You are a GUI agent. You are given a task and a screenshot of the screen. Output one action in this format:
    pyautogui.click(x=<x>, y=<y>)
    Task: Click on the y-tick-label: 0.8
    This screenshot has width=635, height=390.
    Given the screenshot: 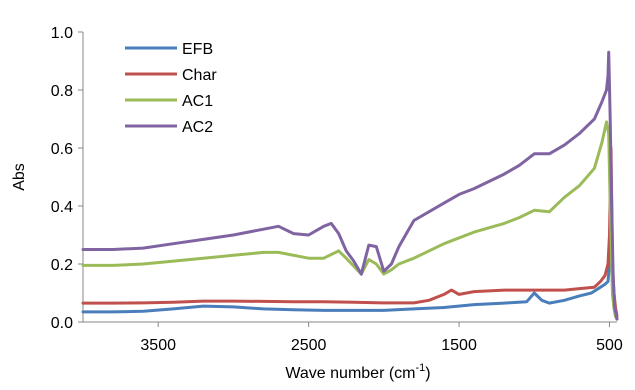 What is the action you would take?
    pyautogui.click(x=62, y=91)
    